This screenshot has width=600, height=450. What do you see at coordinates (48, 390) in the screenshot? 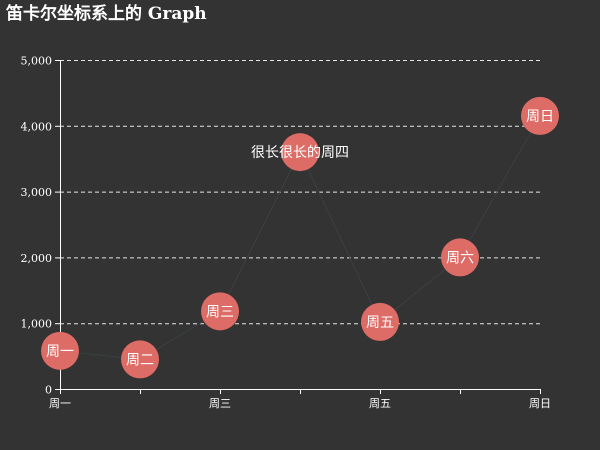
I see `y-tick-label: 0` at bounding box center [48, 390].